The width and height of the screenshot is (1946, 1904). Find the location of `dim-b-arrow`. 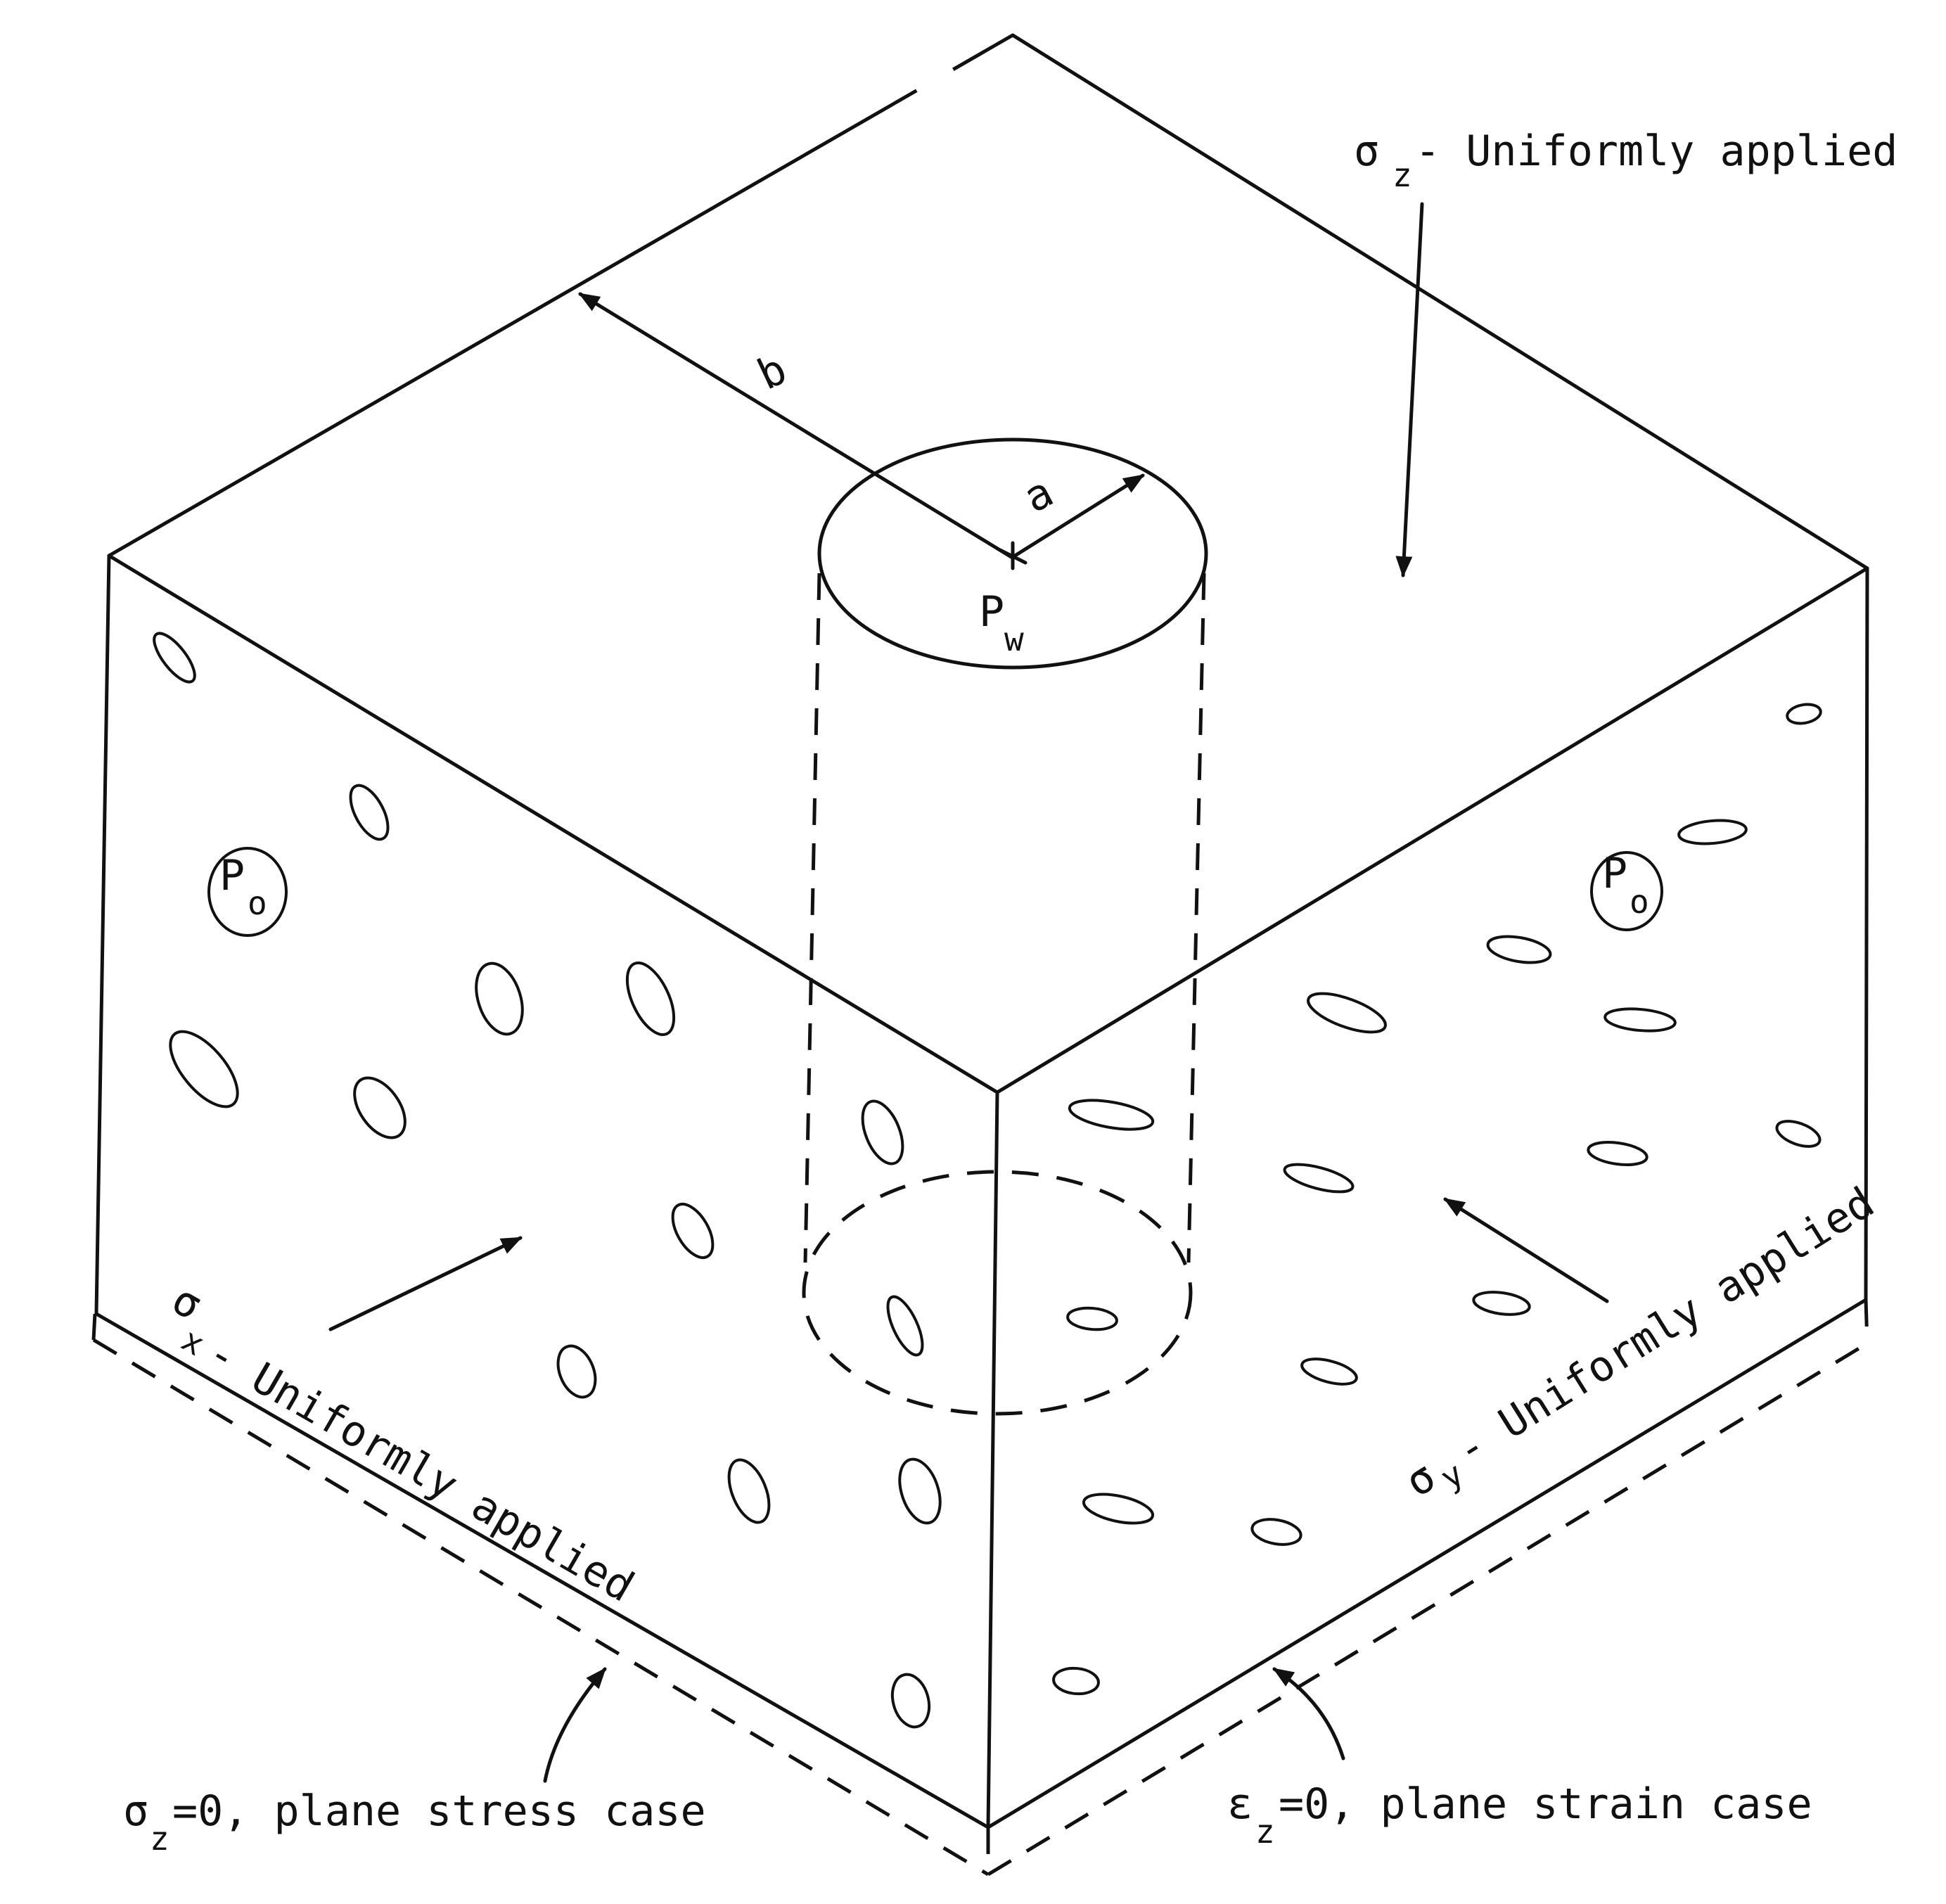

dim-b-arrow is located at coordinates (795, 426).